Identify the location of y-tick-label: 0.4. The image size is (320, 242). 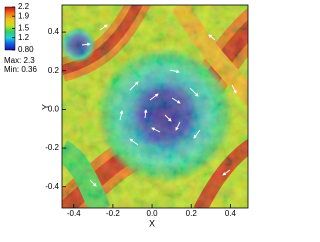
(54, 31).